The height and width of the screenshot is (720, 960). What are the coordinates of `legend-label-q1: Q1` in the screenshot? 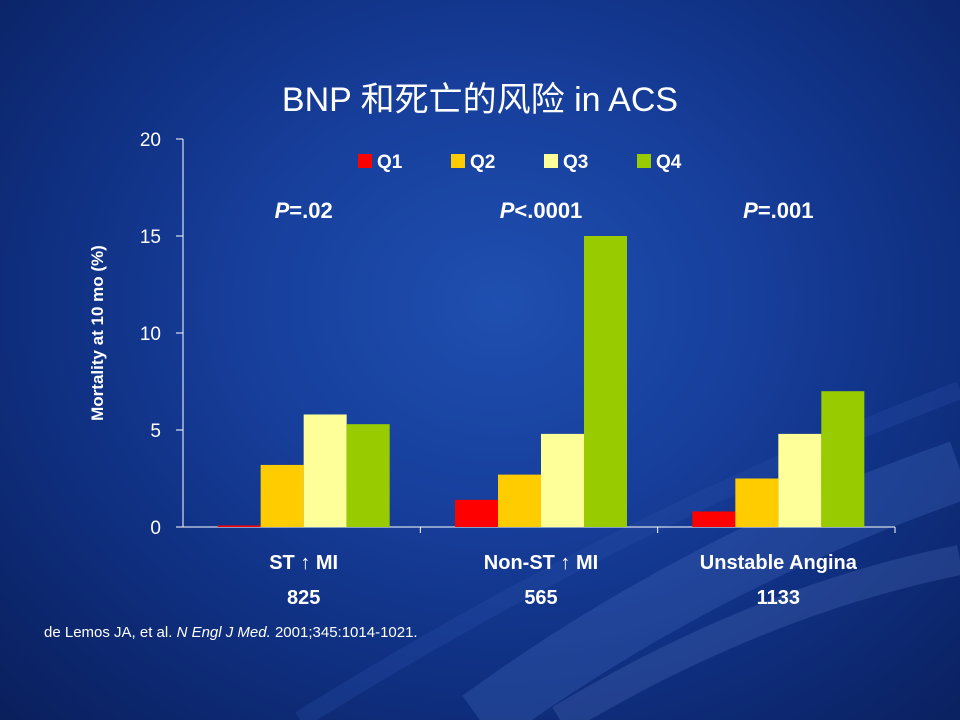 It's located at (390, 162).